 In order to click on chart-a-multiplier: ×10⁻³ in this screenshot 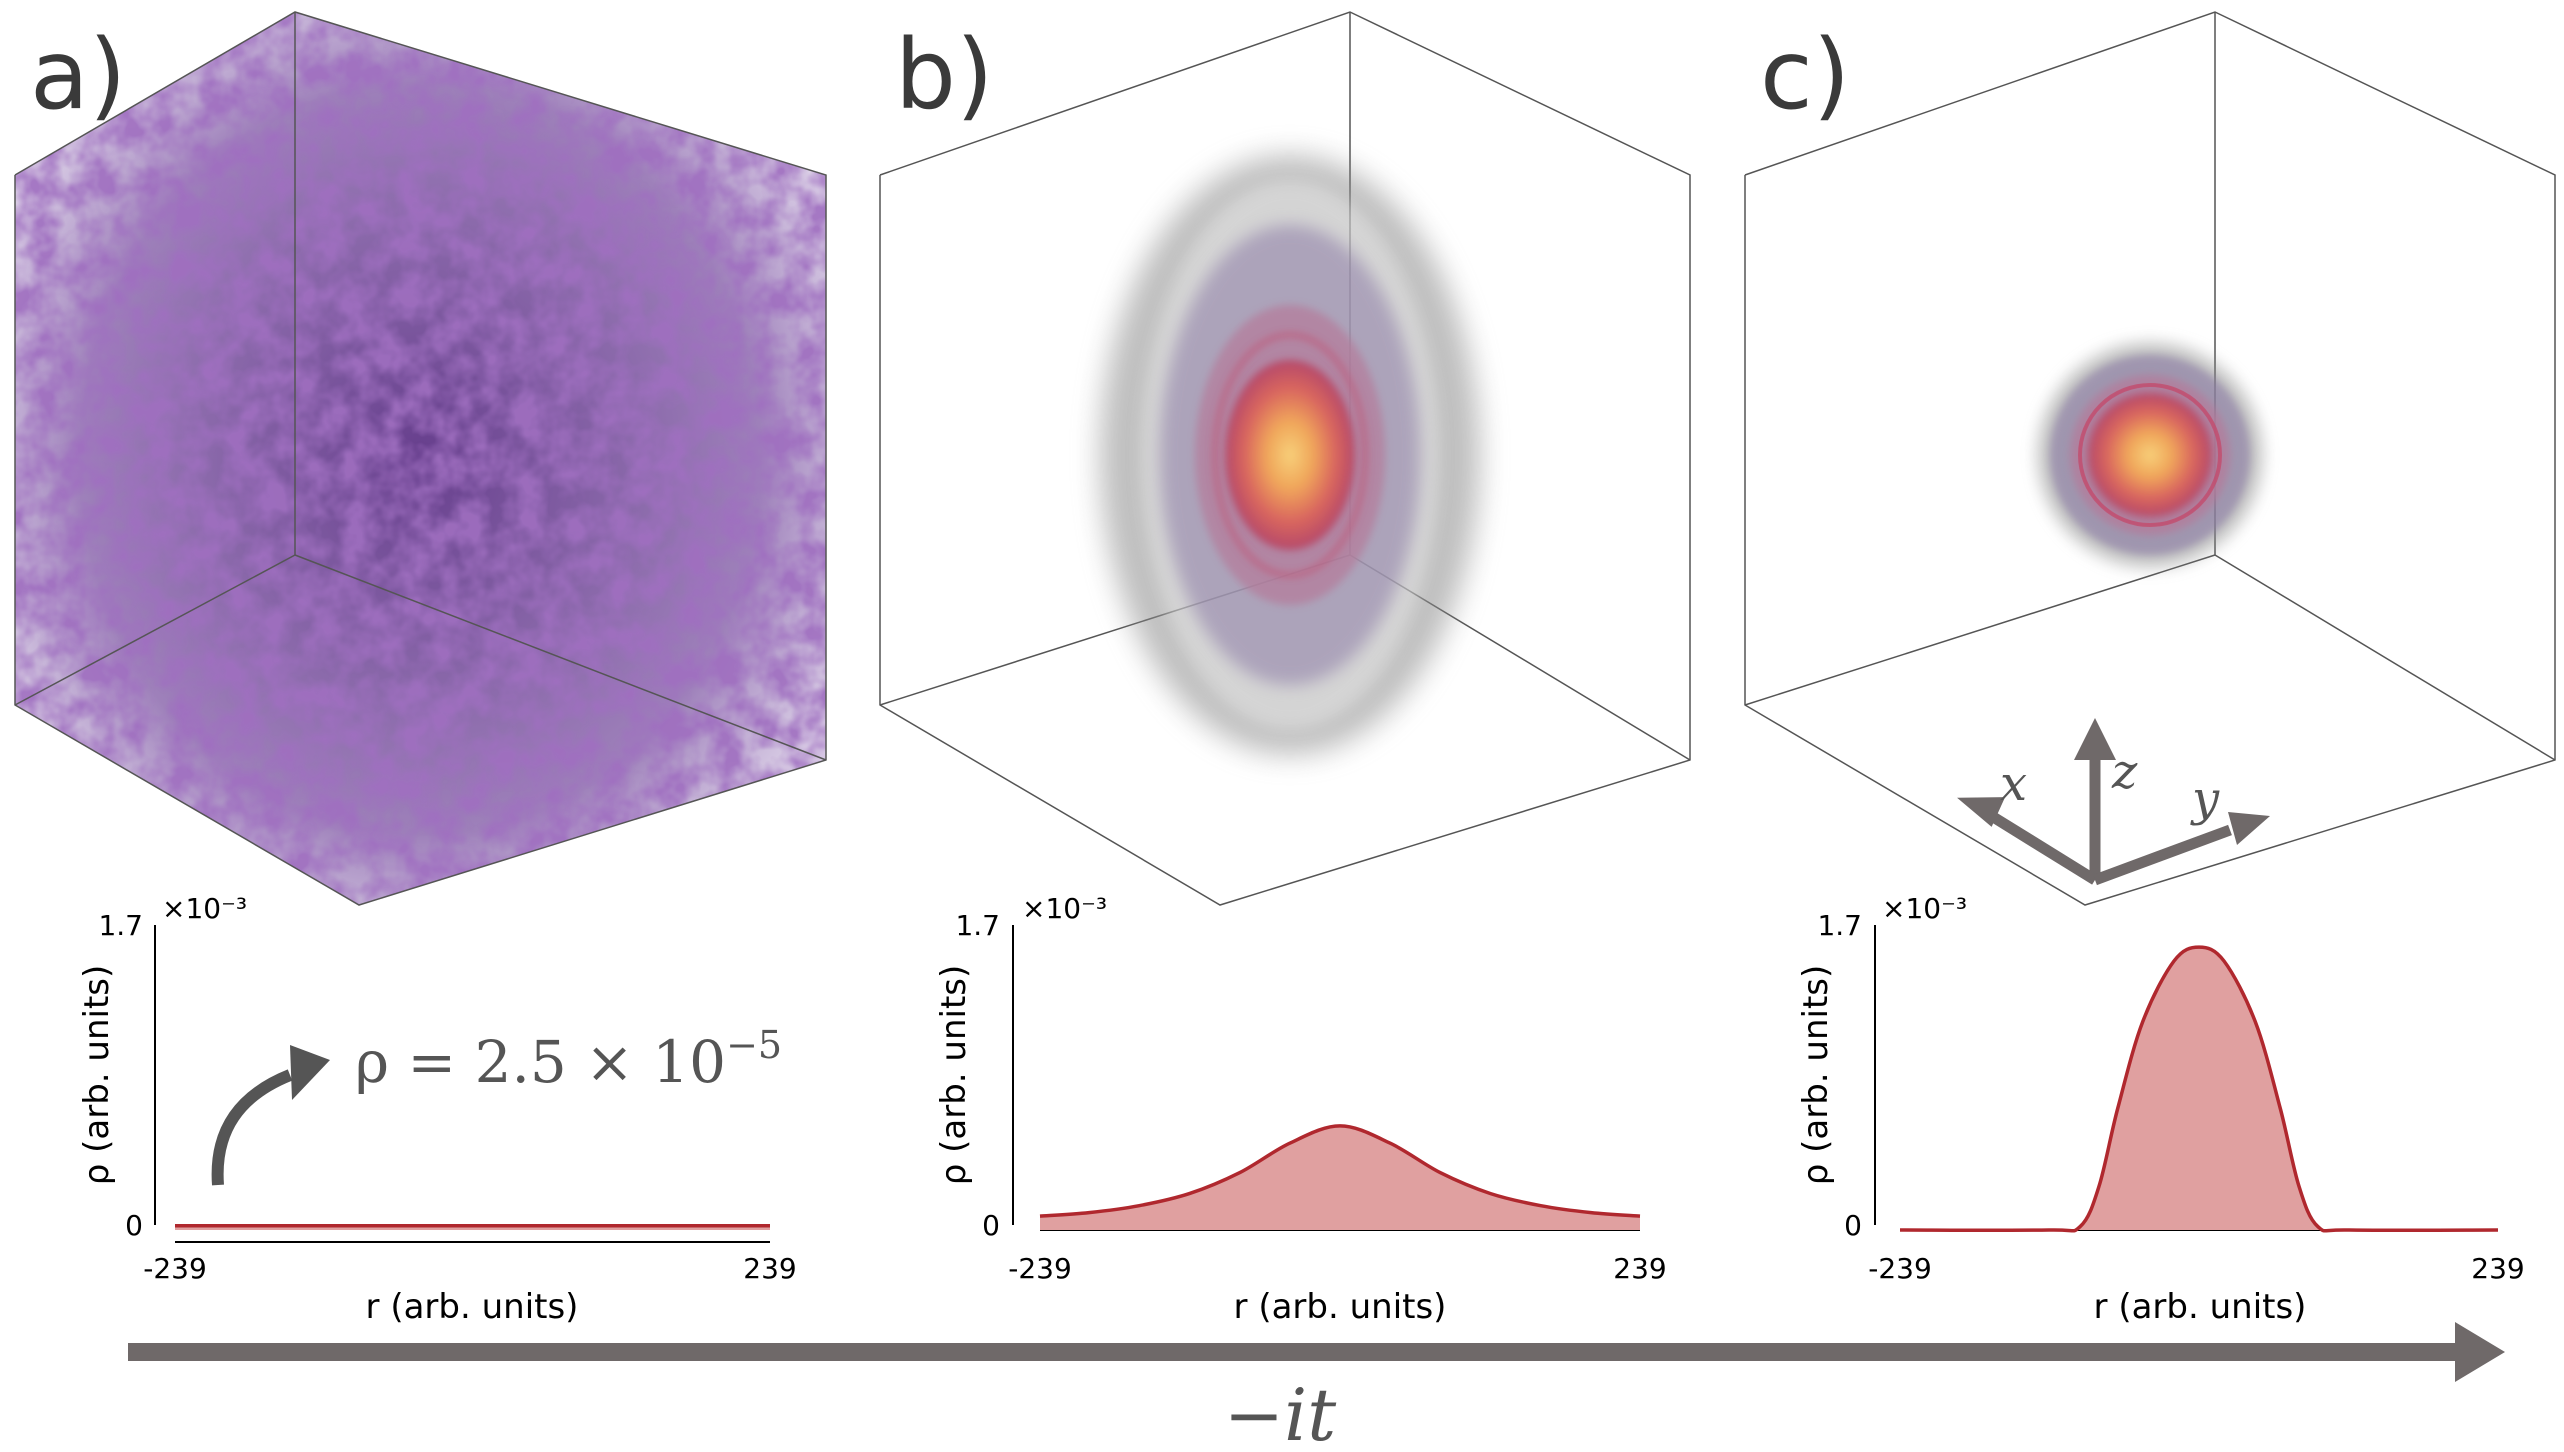, I will do `click(204, 908)`.